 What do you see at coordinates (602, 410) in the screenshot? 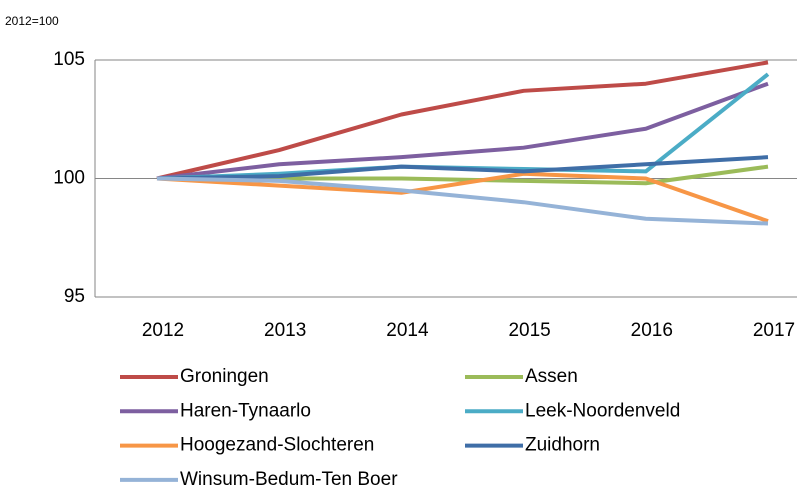
I see `legend-label: Leek-Noordenveld` at bounding box center [602, 410].